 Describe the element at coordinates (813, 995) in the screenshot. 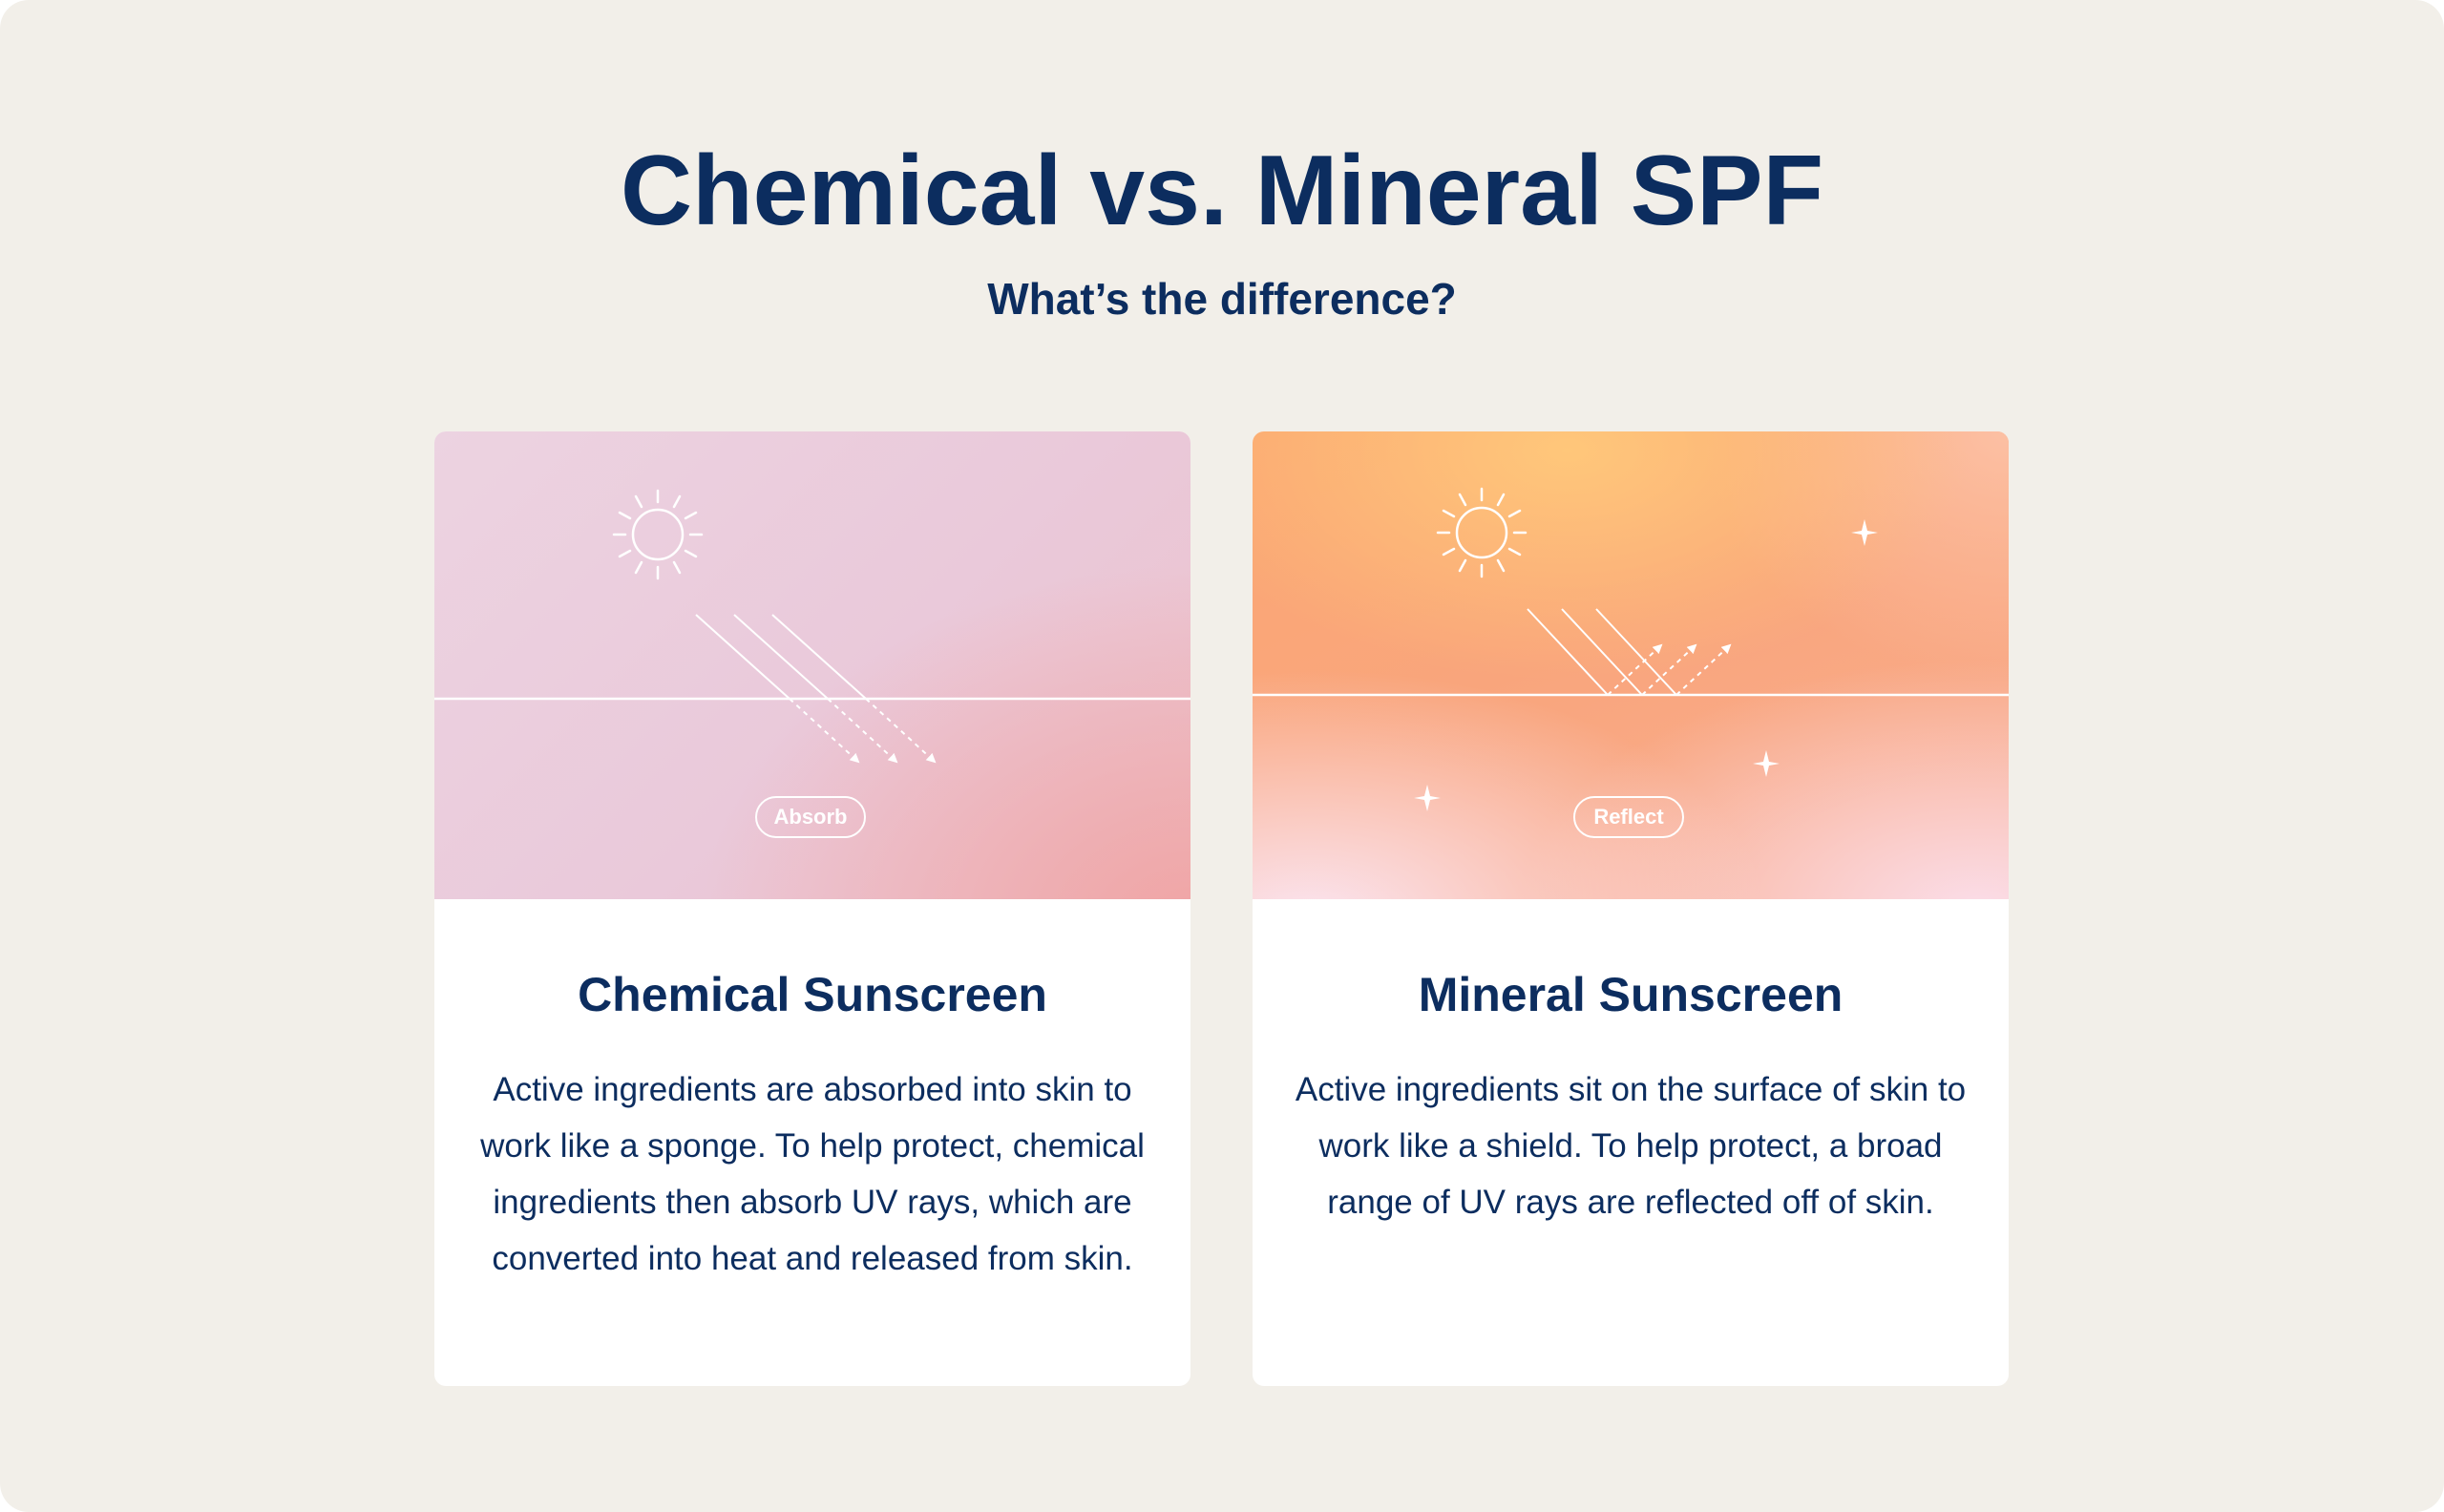

I see `chemical-card-title: Chemical Sunscreen` at that location.